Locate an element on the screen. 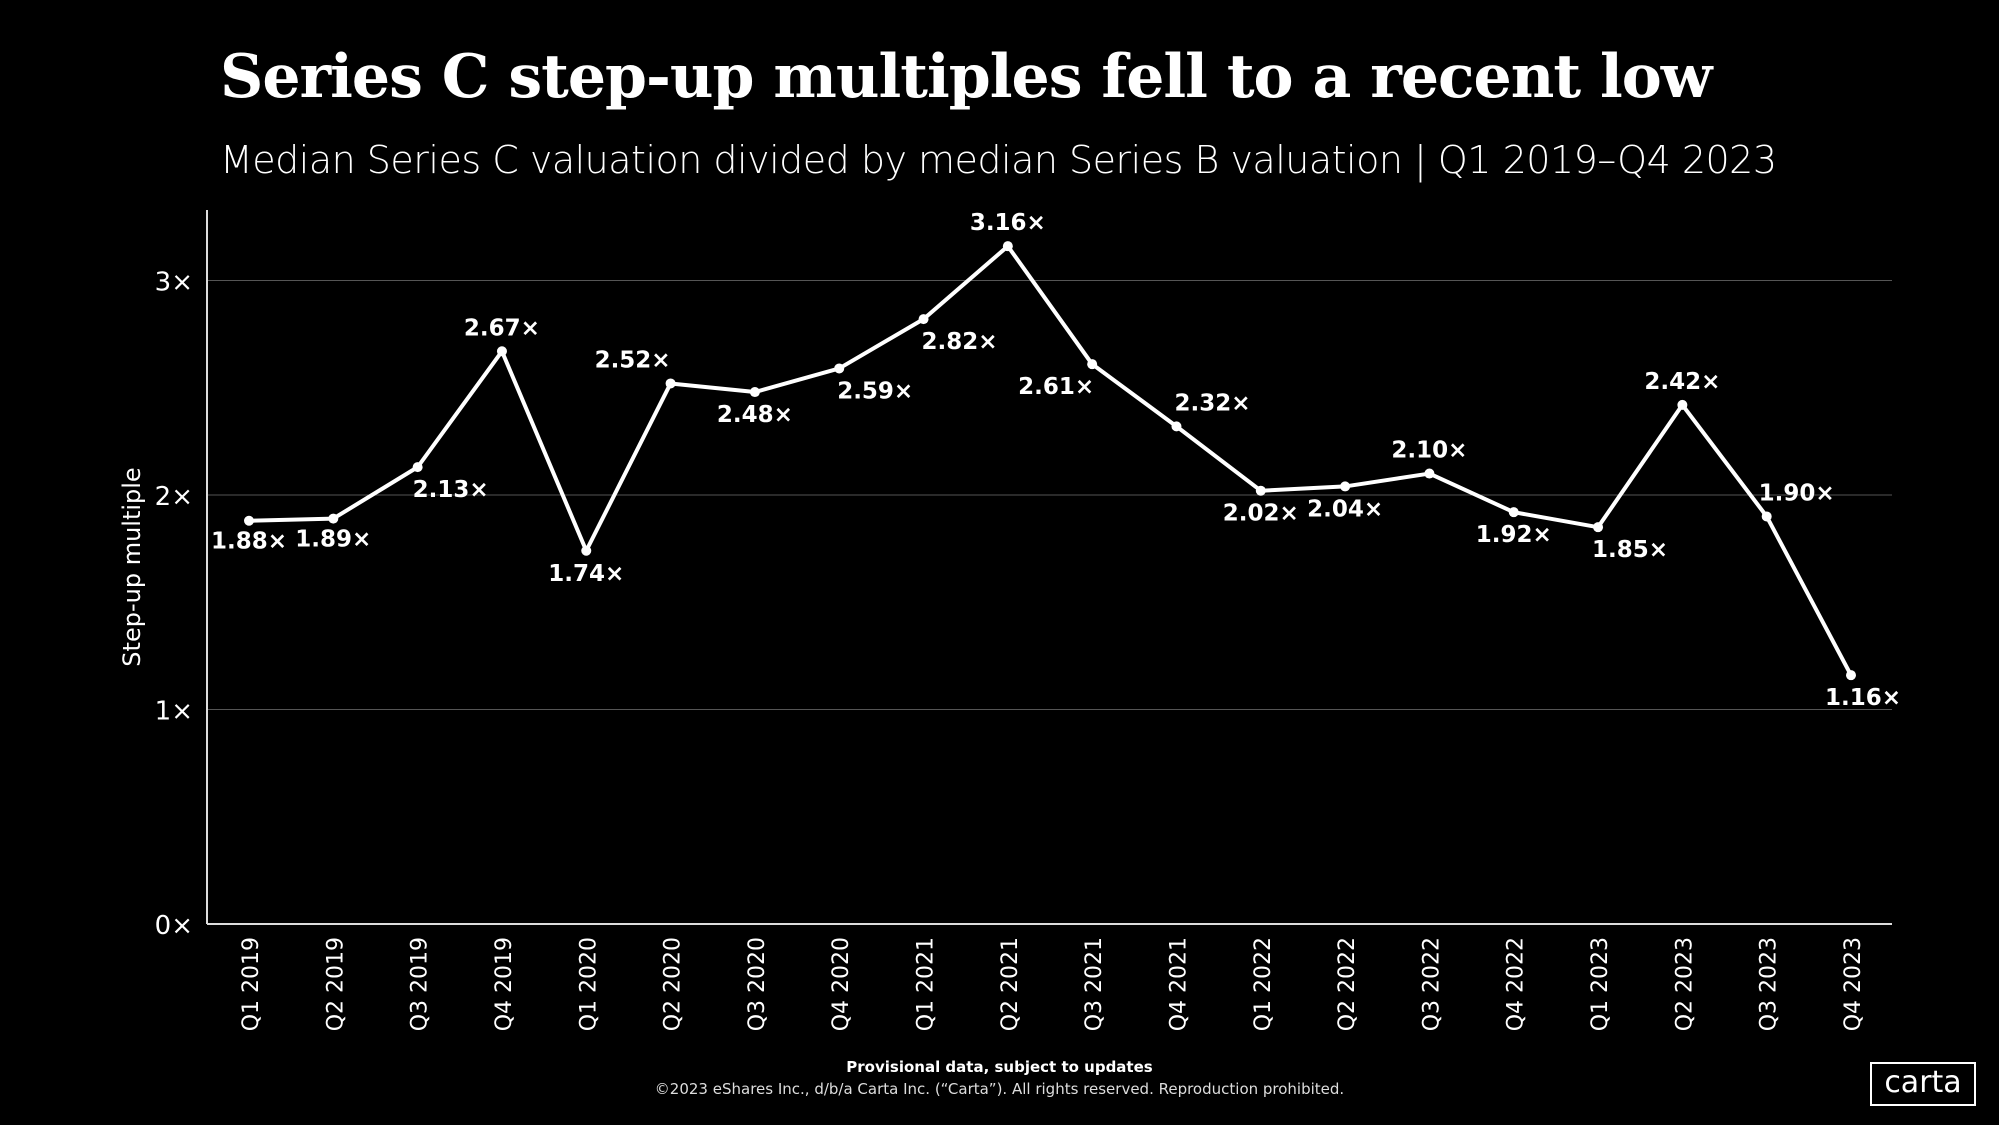 The width and height of the screenshot is (1999, 1125). x-tick-label: Q1 2021 is located at coordinates (926, 984).